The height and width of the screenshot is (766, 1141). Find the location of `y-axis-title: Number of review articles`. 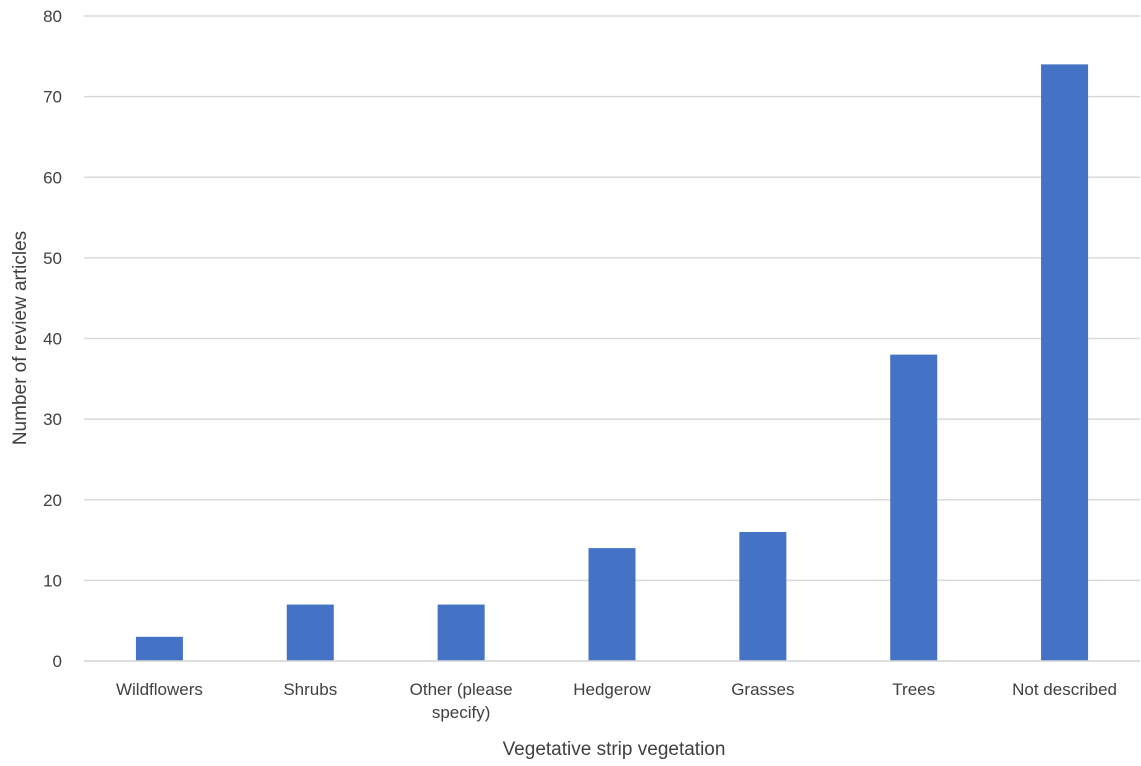

y-axis-title: Number of review articles is located at coordinates (20, 338).